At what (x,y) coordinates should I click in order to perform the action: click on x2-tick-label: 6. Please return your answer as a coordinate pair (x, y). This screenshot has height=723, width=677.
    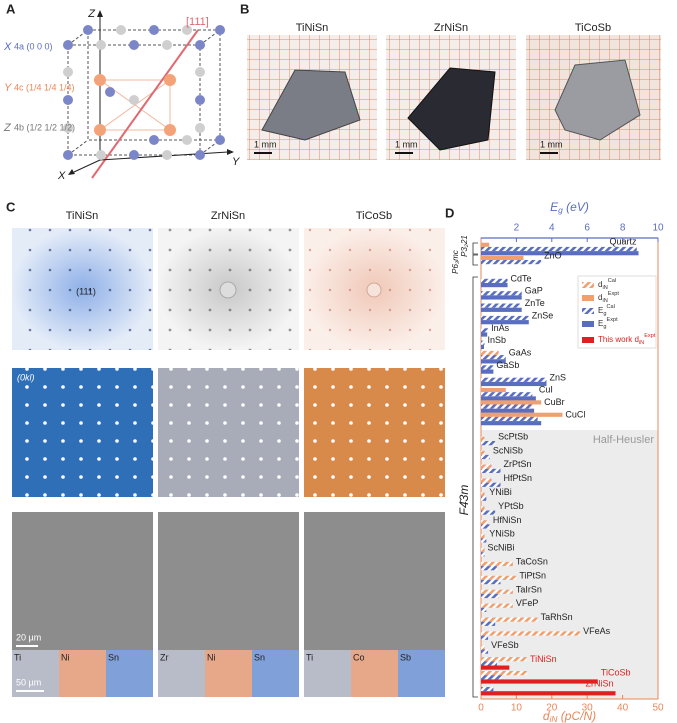
    Looking at the image, I should click on (587, 228).